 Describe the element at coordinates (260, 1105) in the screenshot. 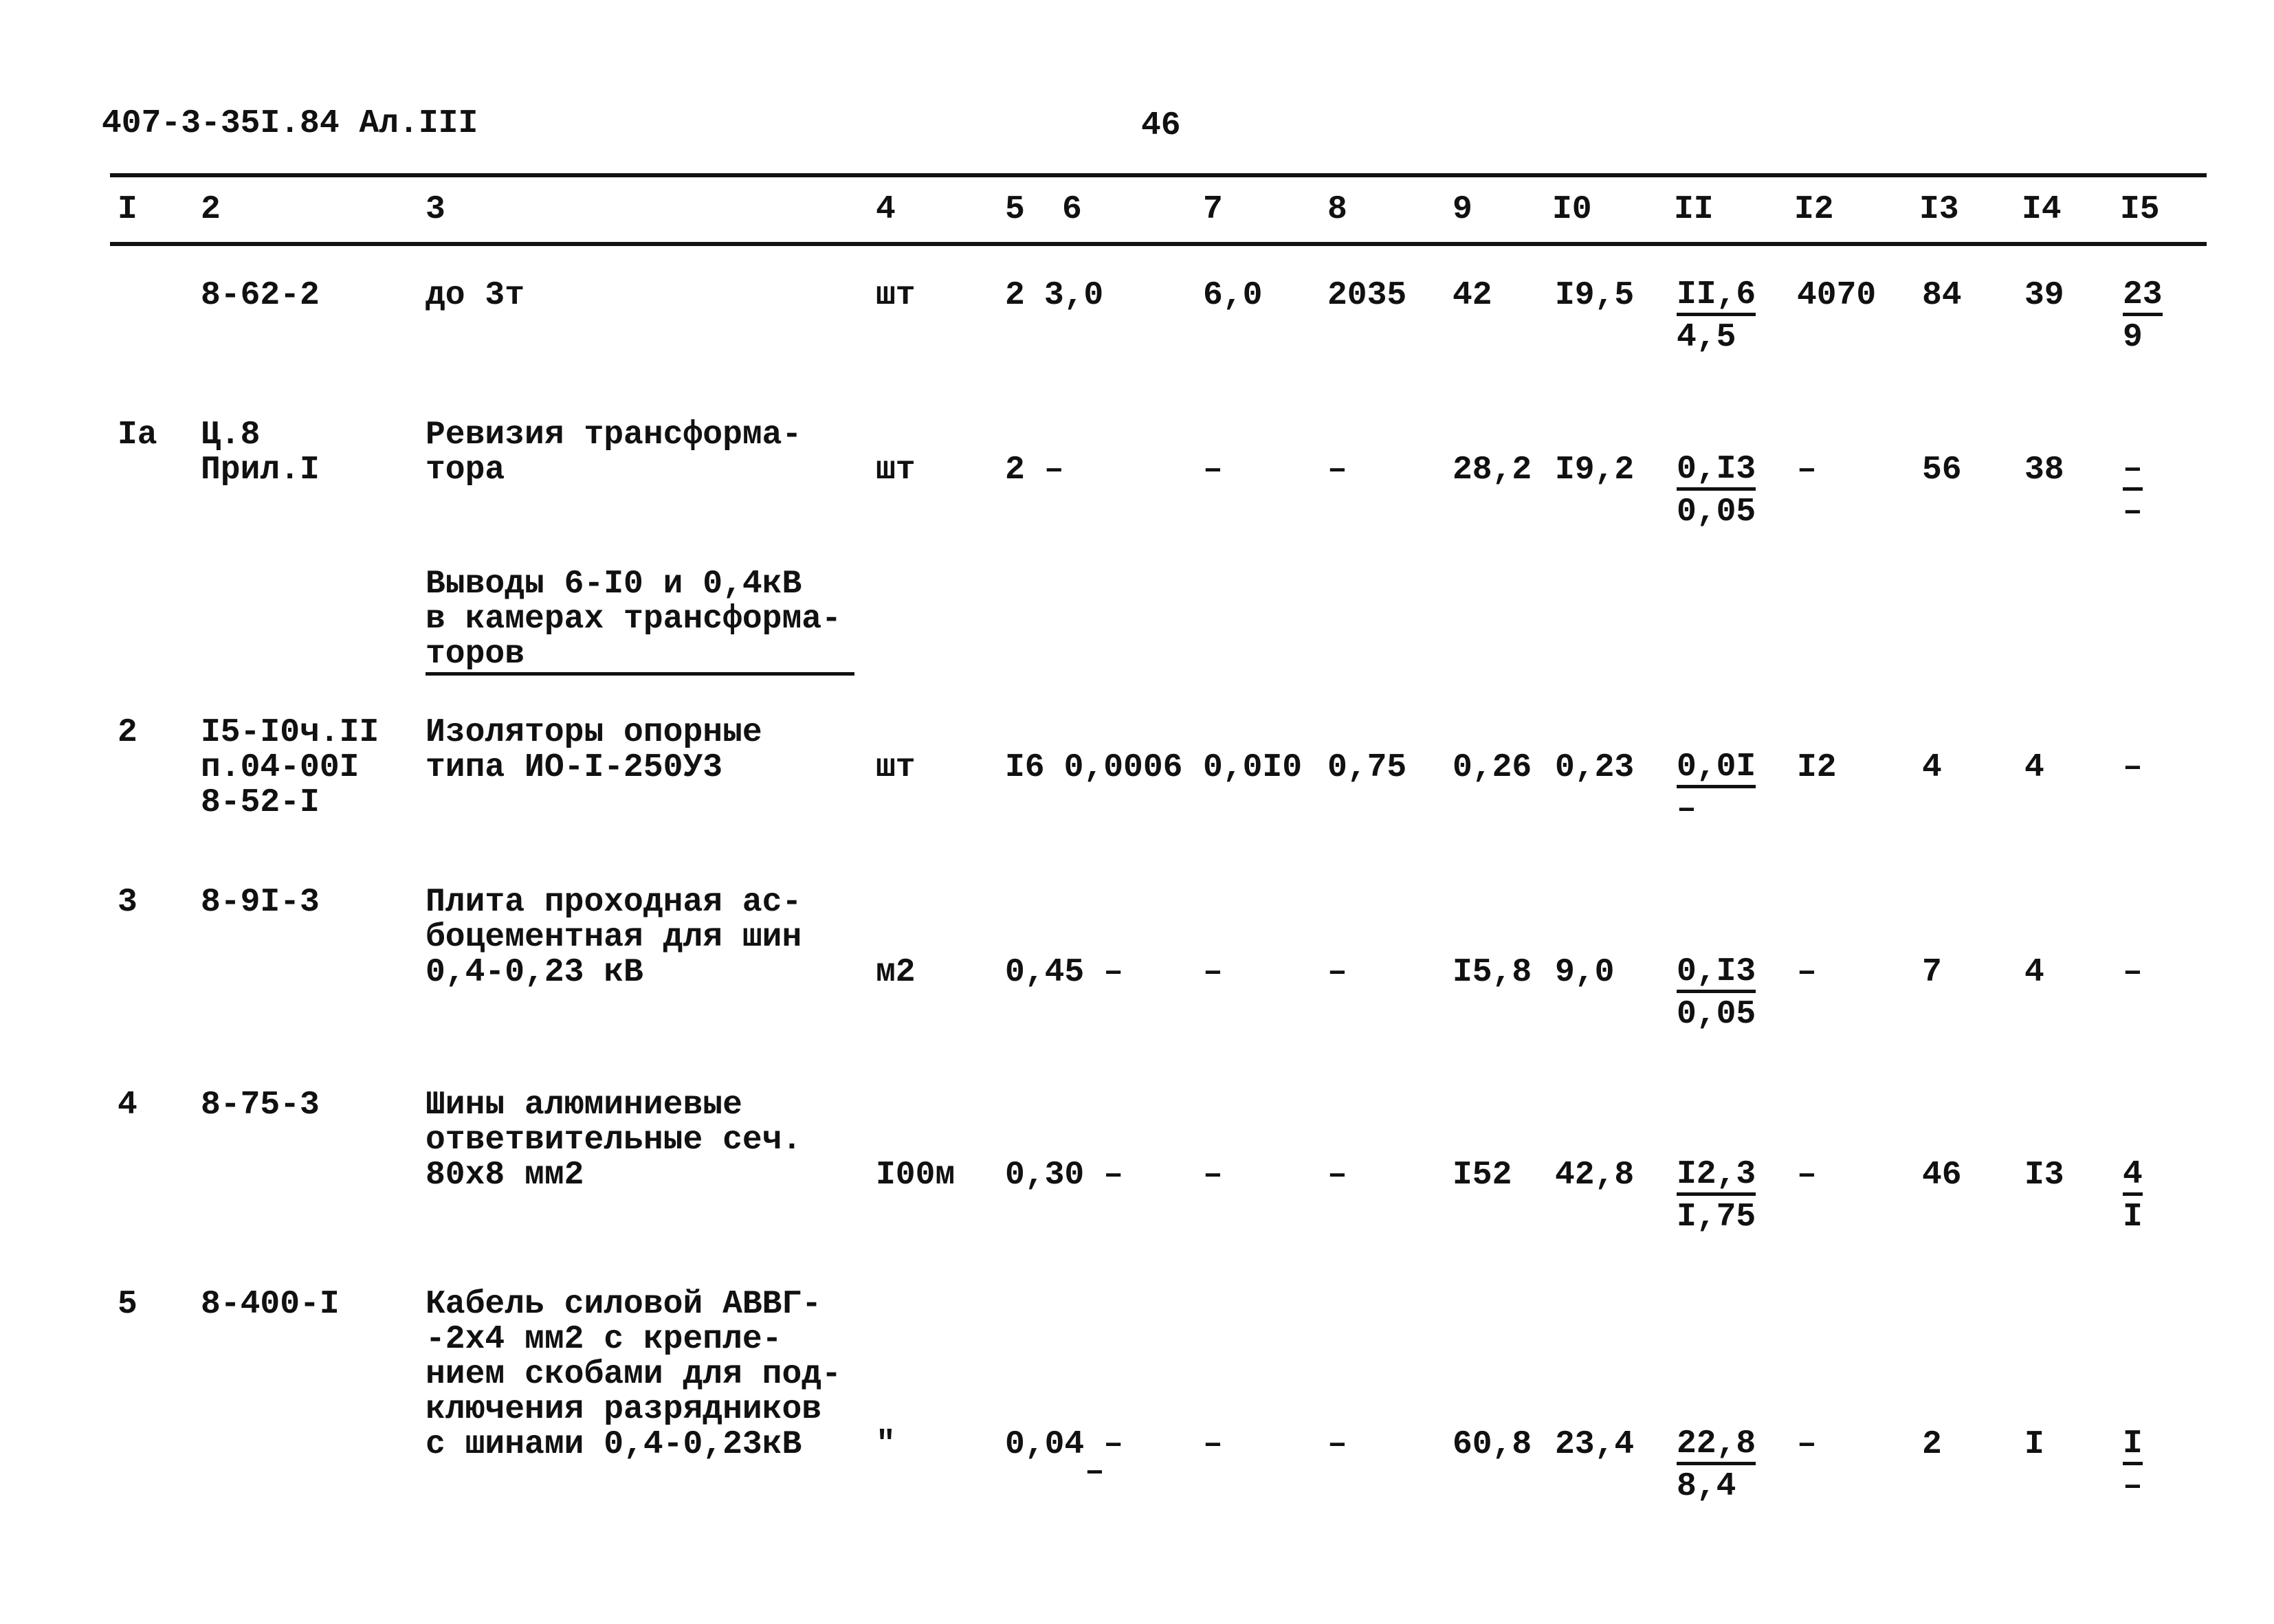

I see `row-norm-code: 8-75-3` at that location.